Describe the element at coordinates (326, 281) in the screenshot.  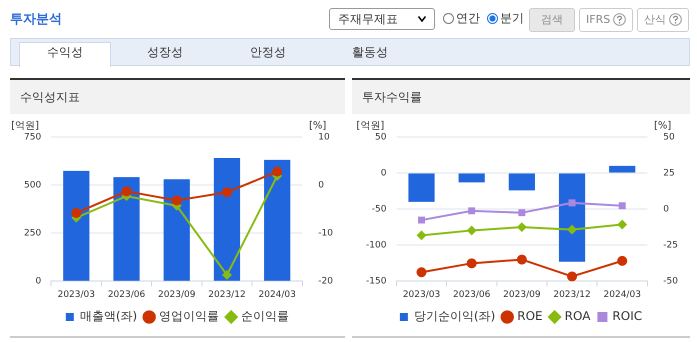
I see `y2-tick-label: -20` at that location.